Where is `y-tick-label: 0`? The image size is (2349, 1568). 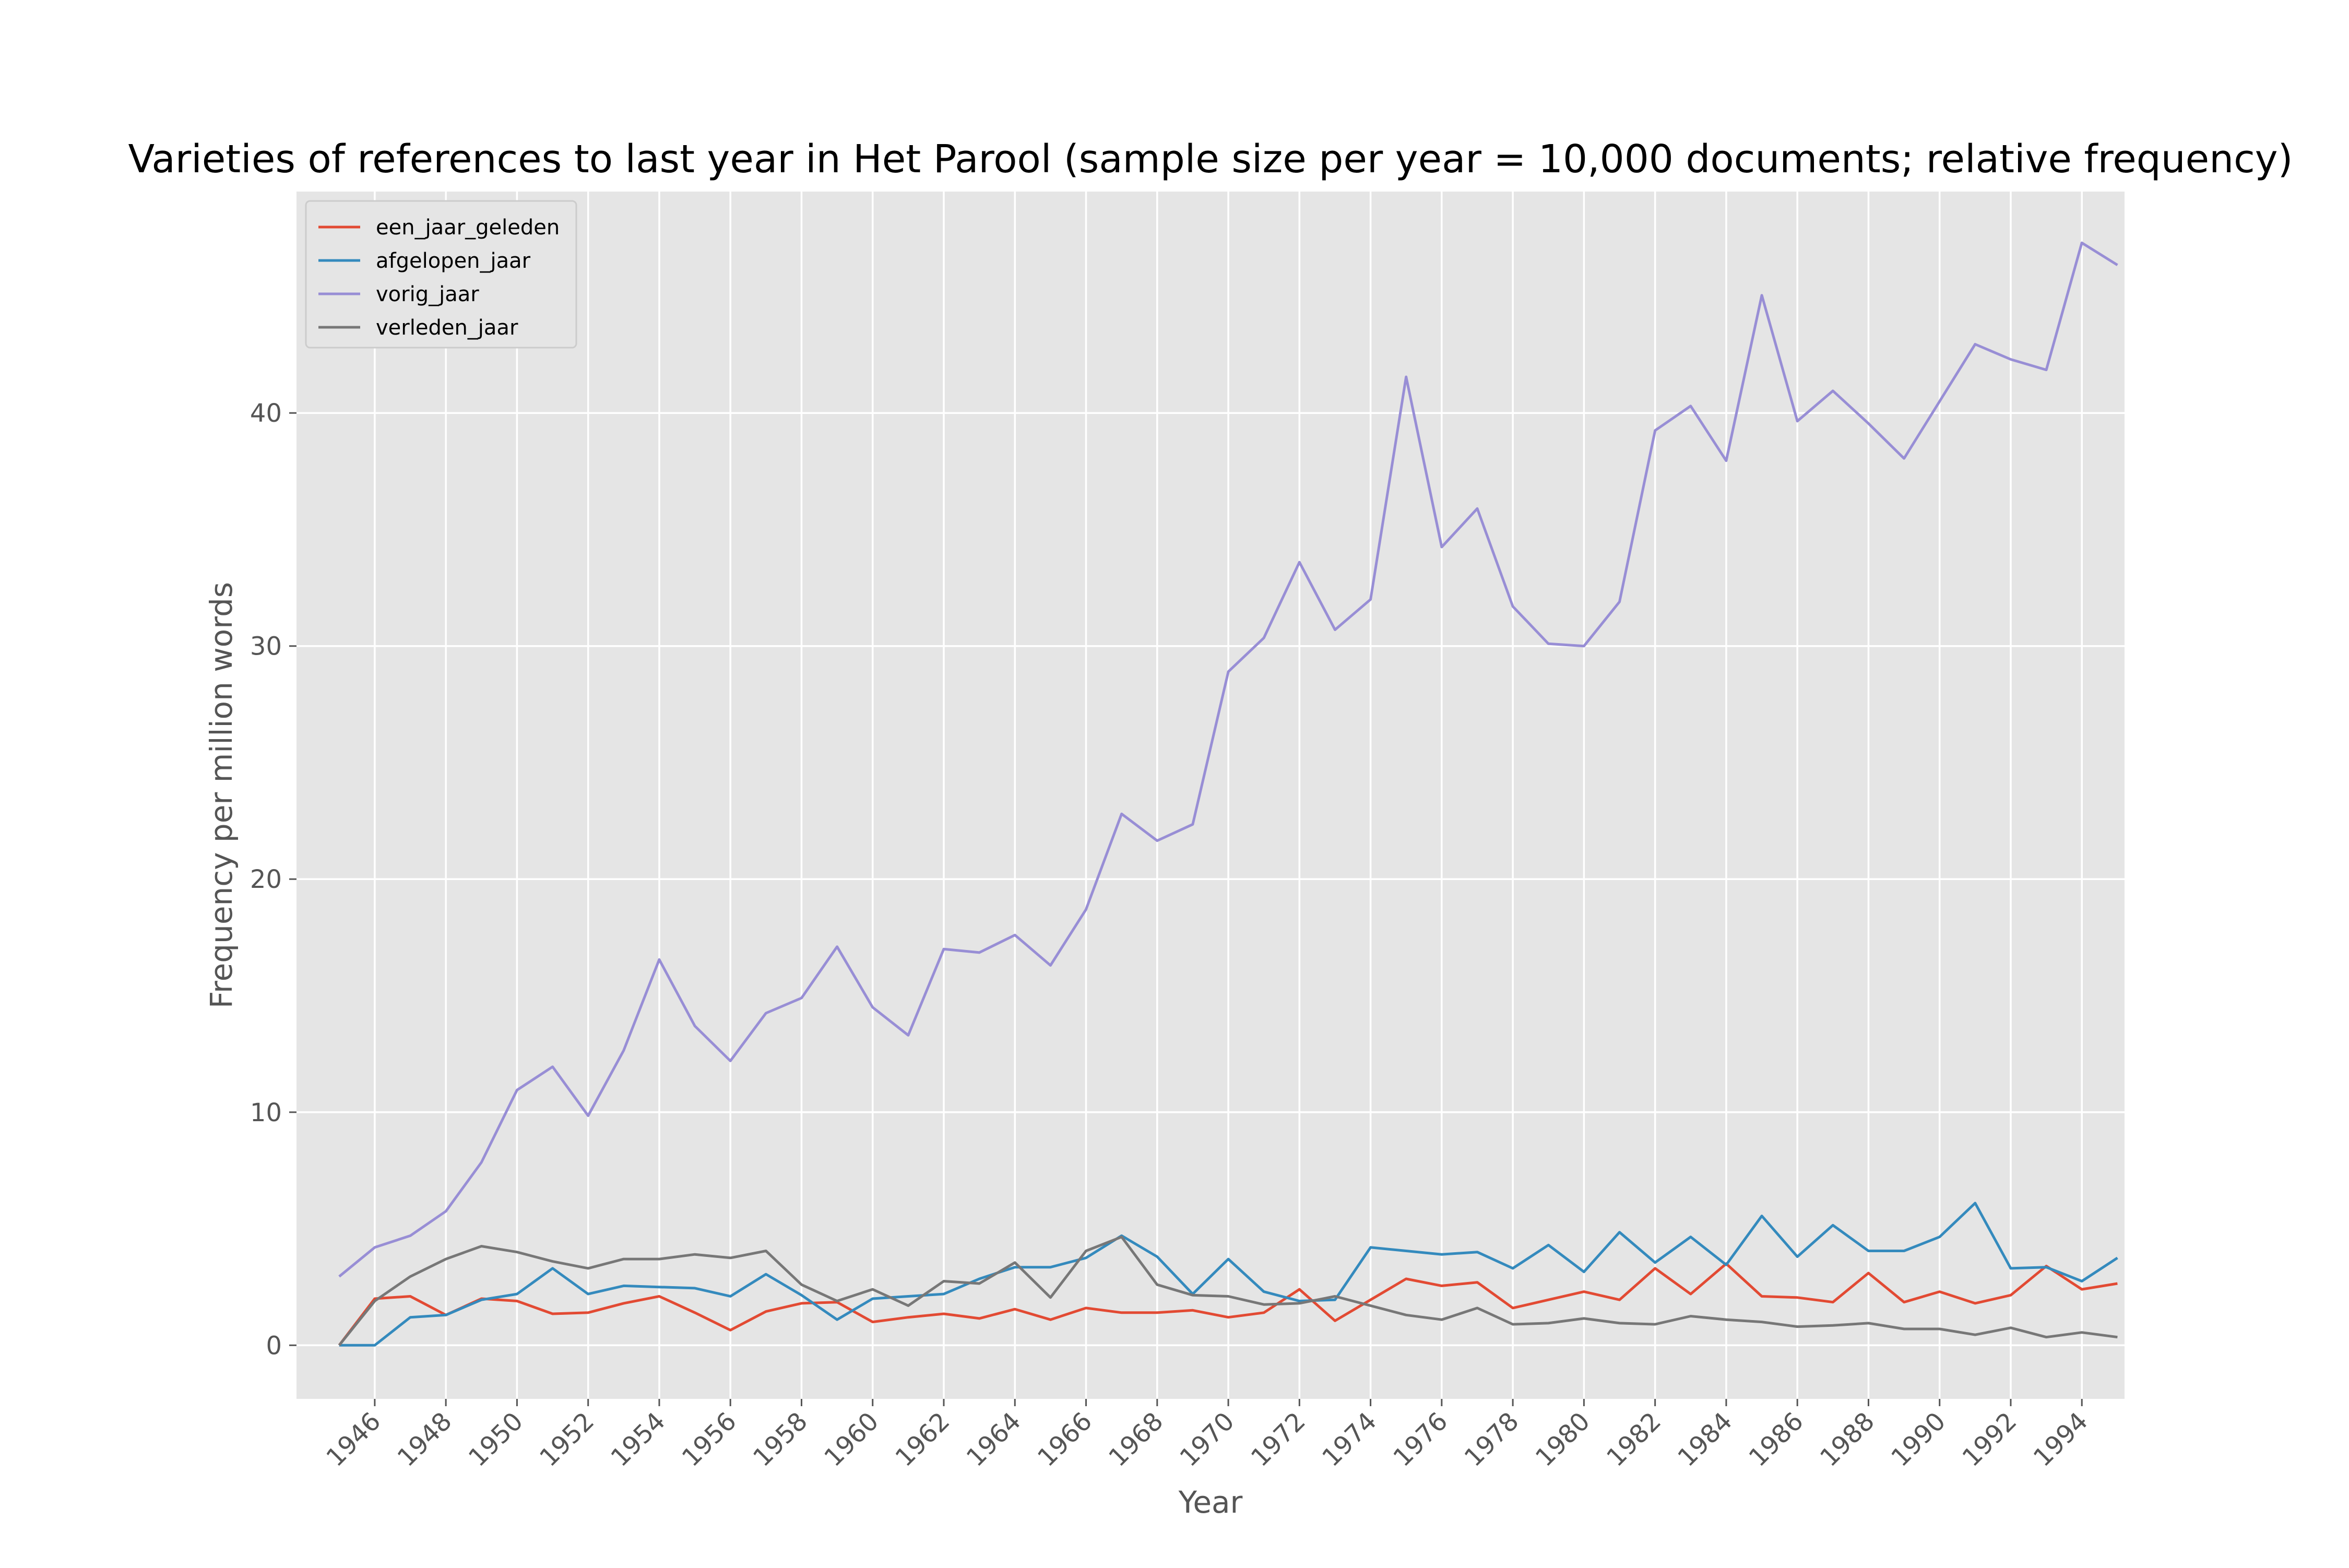
y-tick-label: 0 is located at coordinates (274, 1345).